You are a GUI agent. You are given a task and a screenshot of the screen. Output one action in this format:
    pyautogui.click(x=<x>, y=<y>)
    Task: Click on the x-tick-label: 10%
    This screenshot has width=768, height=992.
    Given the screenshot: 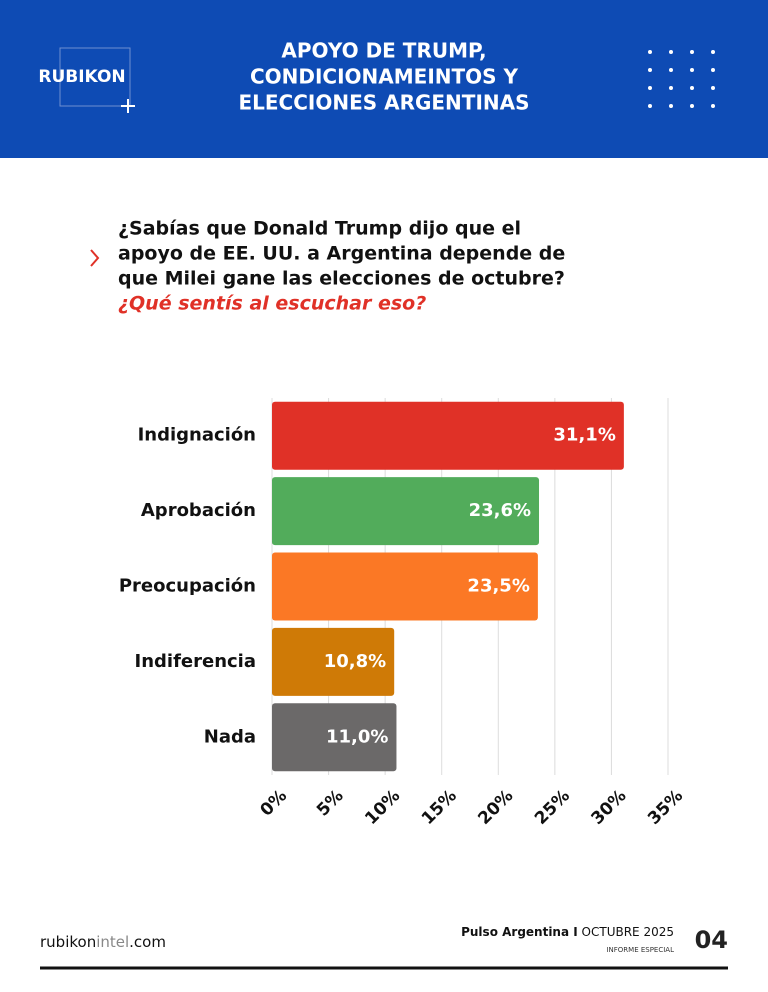 What is the action you would take?
    pyautogui.click(x=382, y=807)
    